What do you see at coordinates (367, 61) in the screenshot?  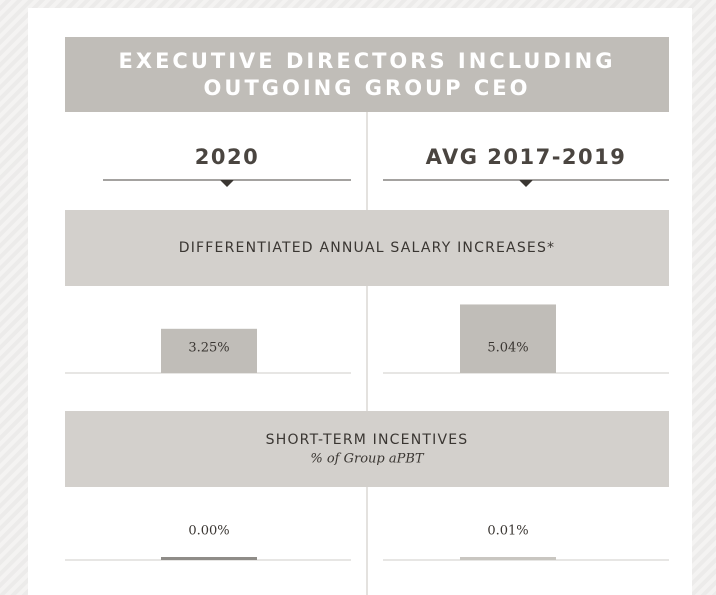 I see `header-title: EXECUTIVE DIRECTORS INCLUDING` at bounding box center [367, 61].